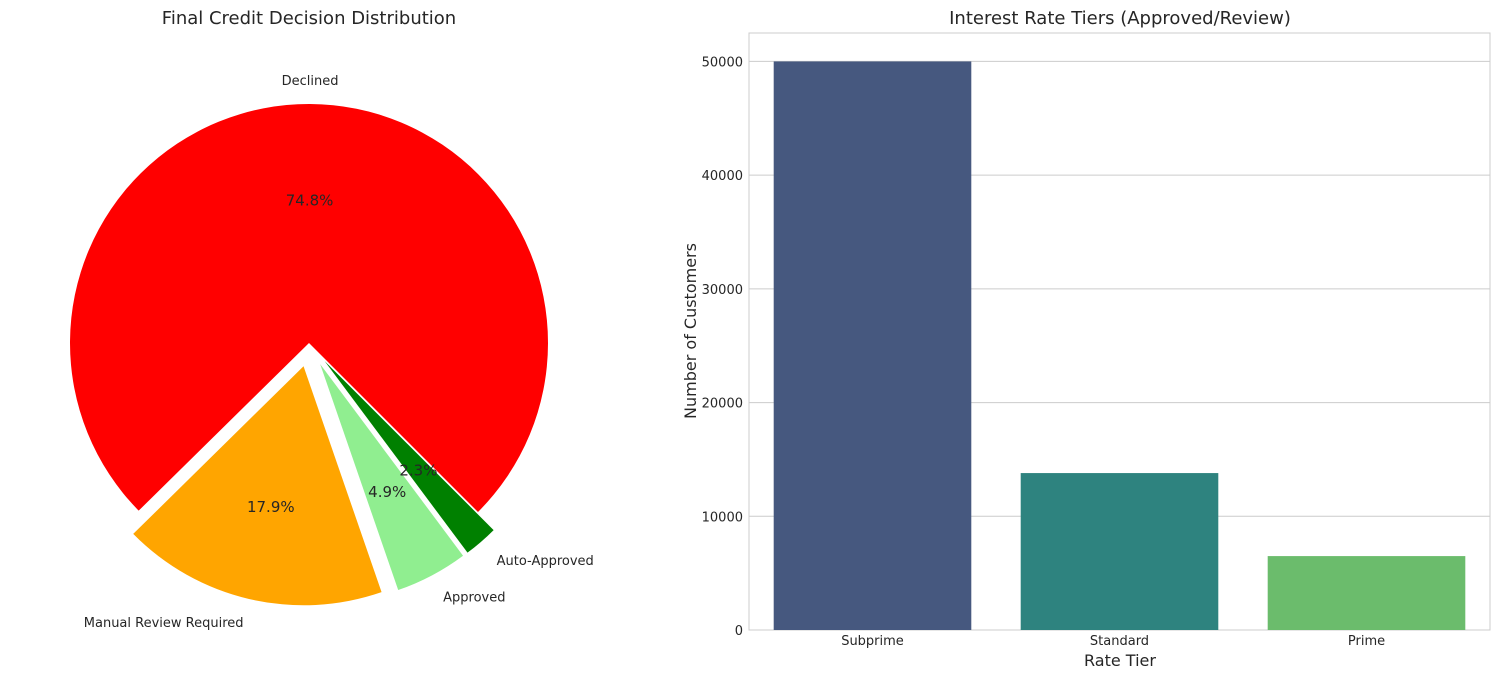 The height and width of the screenshot is (678, 1500). I want to click on bar-standard, so click(1119, 551).